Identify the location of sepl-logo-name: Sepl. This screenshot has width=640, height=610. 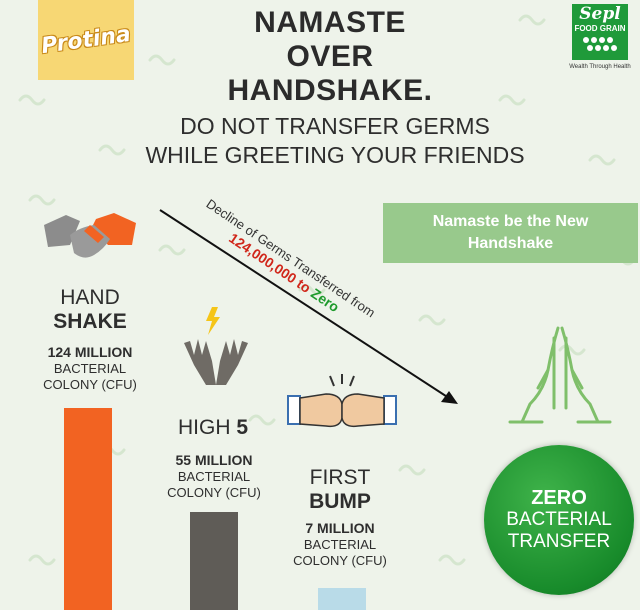
(600, 14).